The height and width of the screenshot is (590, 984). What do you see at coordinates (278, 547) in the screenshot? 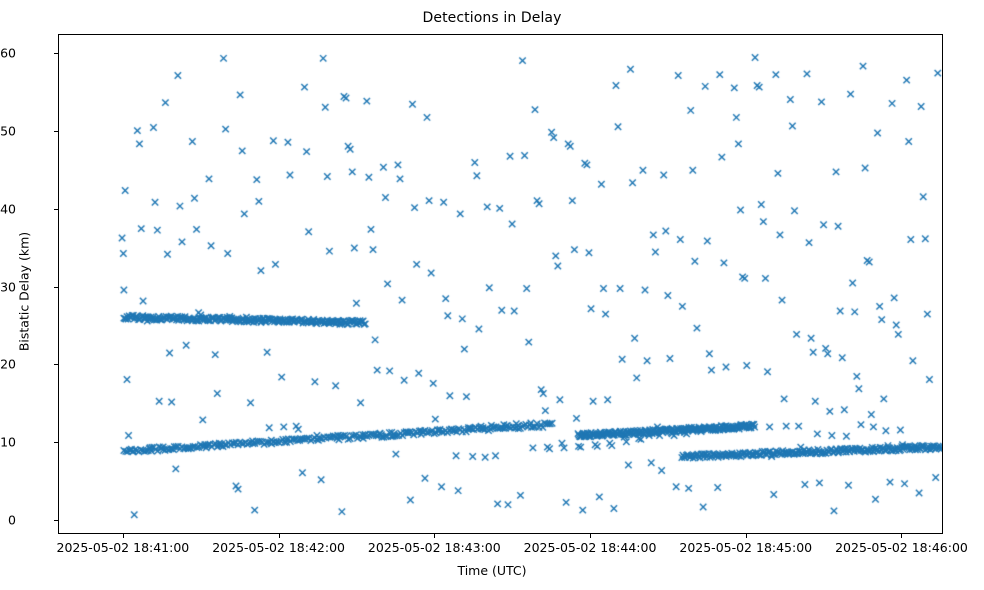
I see `x-tick-label: 2025-05-02 18:42:00` at bounding box center [278, 547].